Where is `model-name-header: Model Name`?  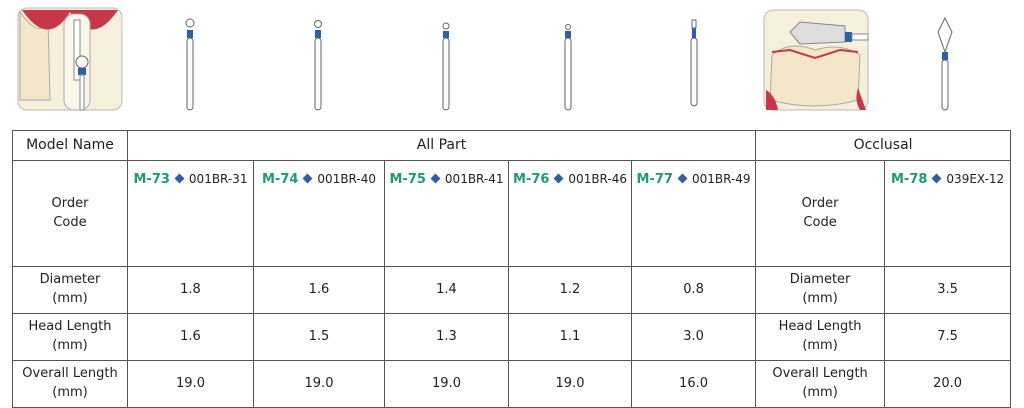
model-name-header: Model Name is located at coordinates (70, 145).